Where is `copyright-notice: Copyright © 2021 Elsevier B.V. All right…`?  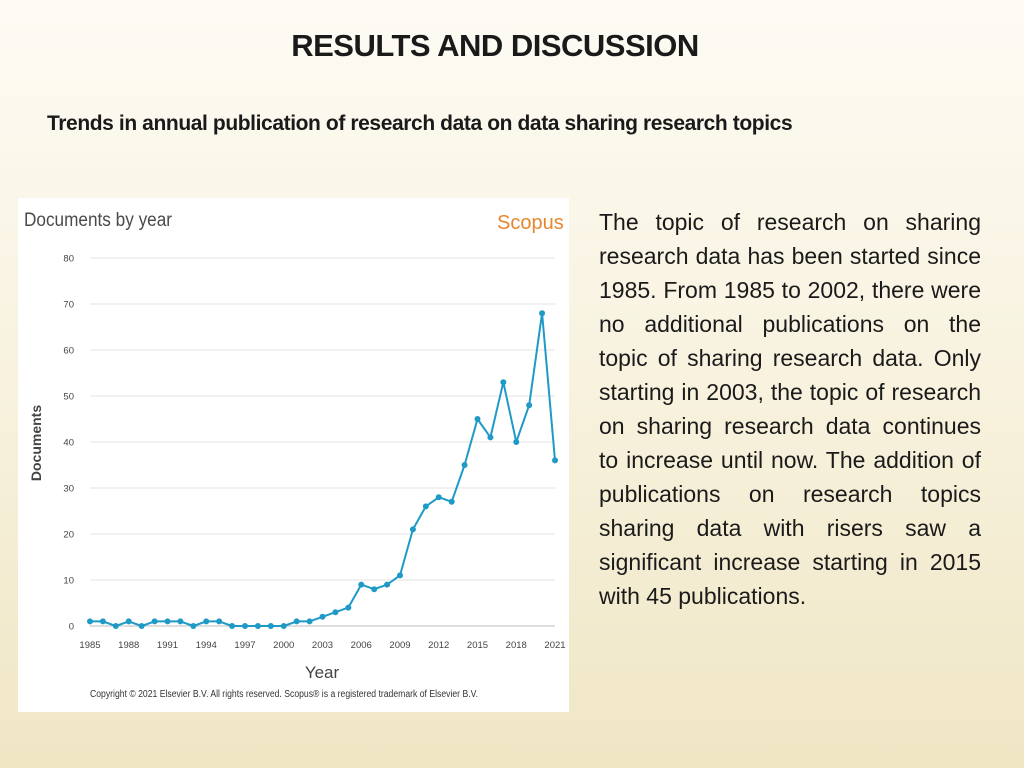
copyright-notice: Copyright © 2021 Elsevier B.V. All right… is located at coordinates (284, 694).